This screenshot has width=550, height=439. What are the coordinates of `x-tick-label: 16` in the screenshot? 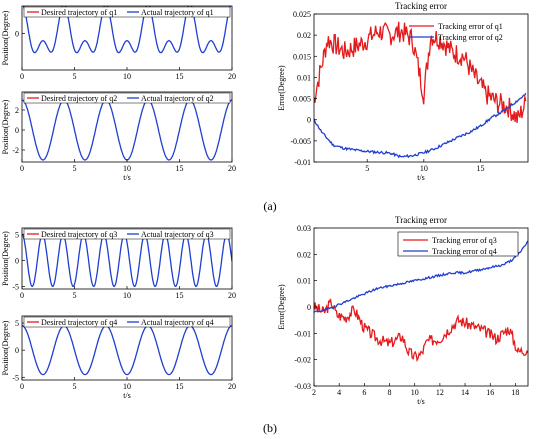 It's located at (490, 392).